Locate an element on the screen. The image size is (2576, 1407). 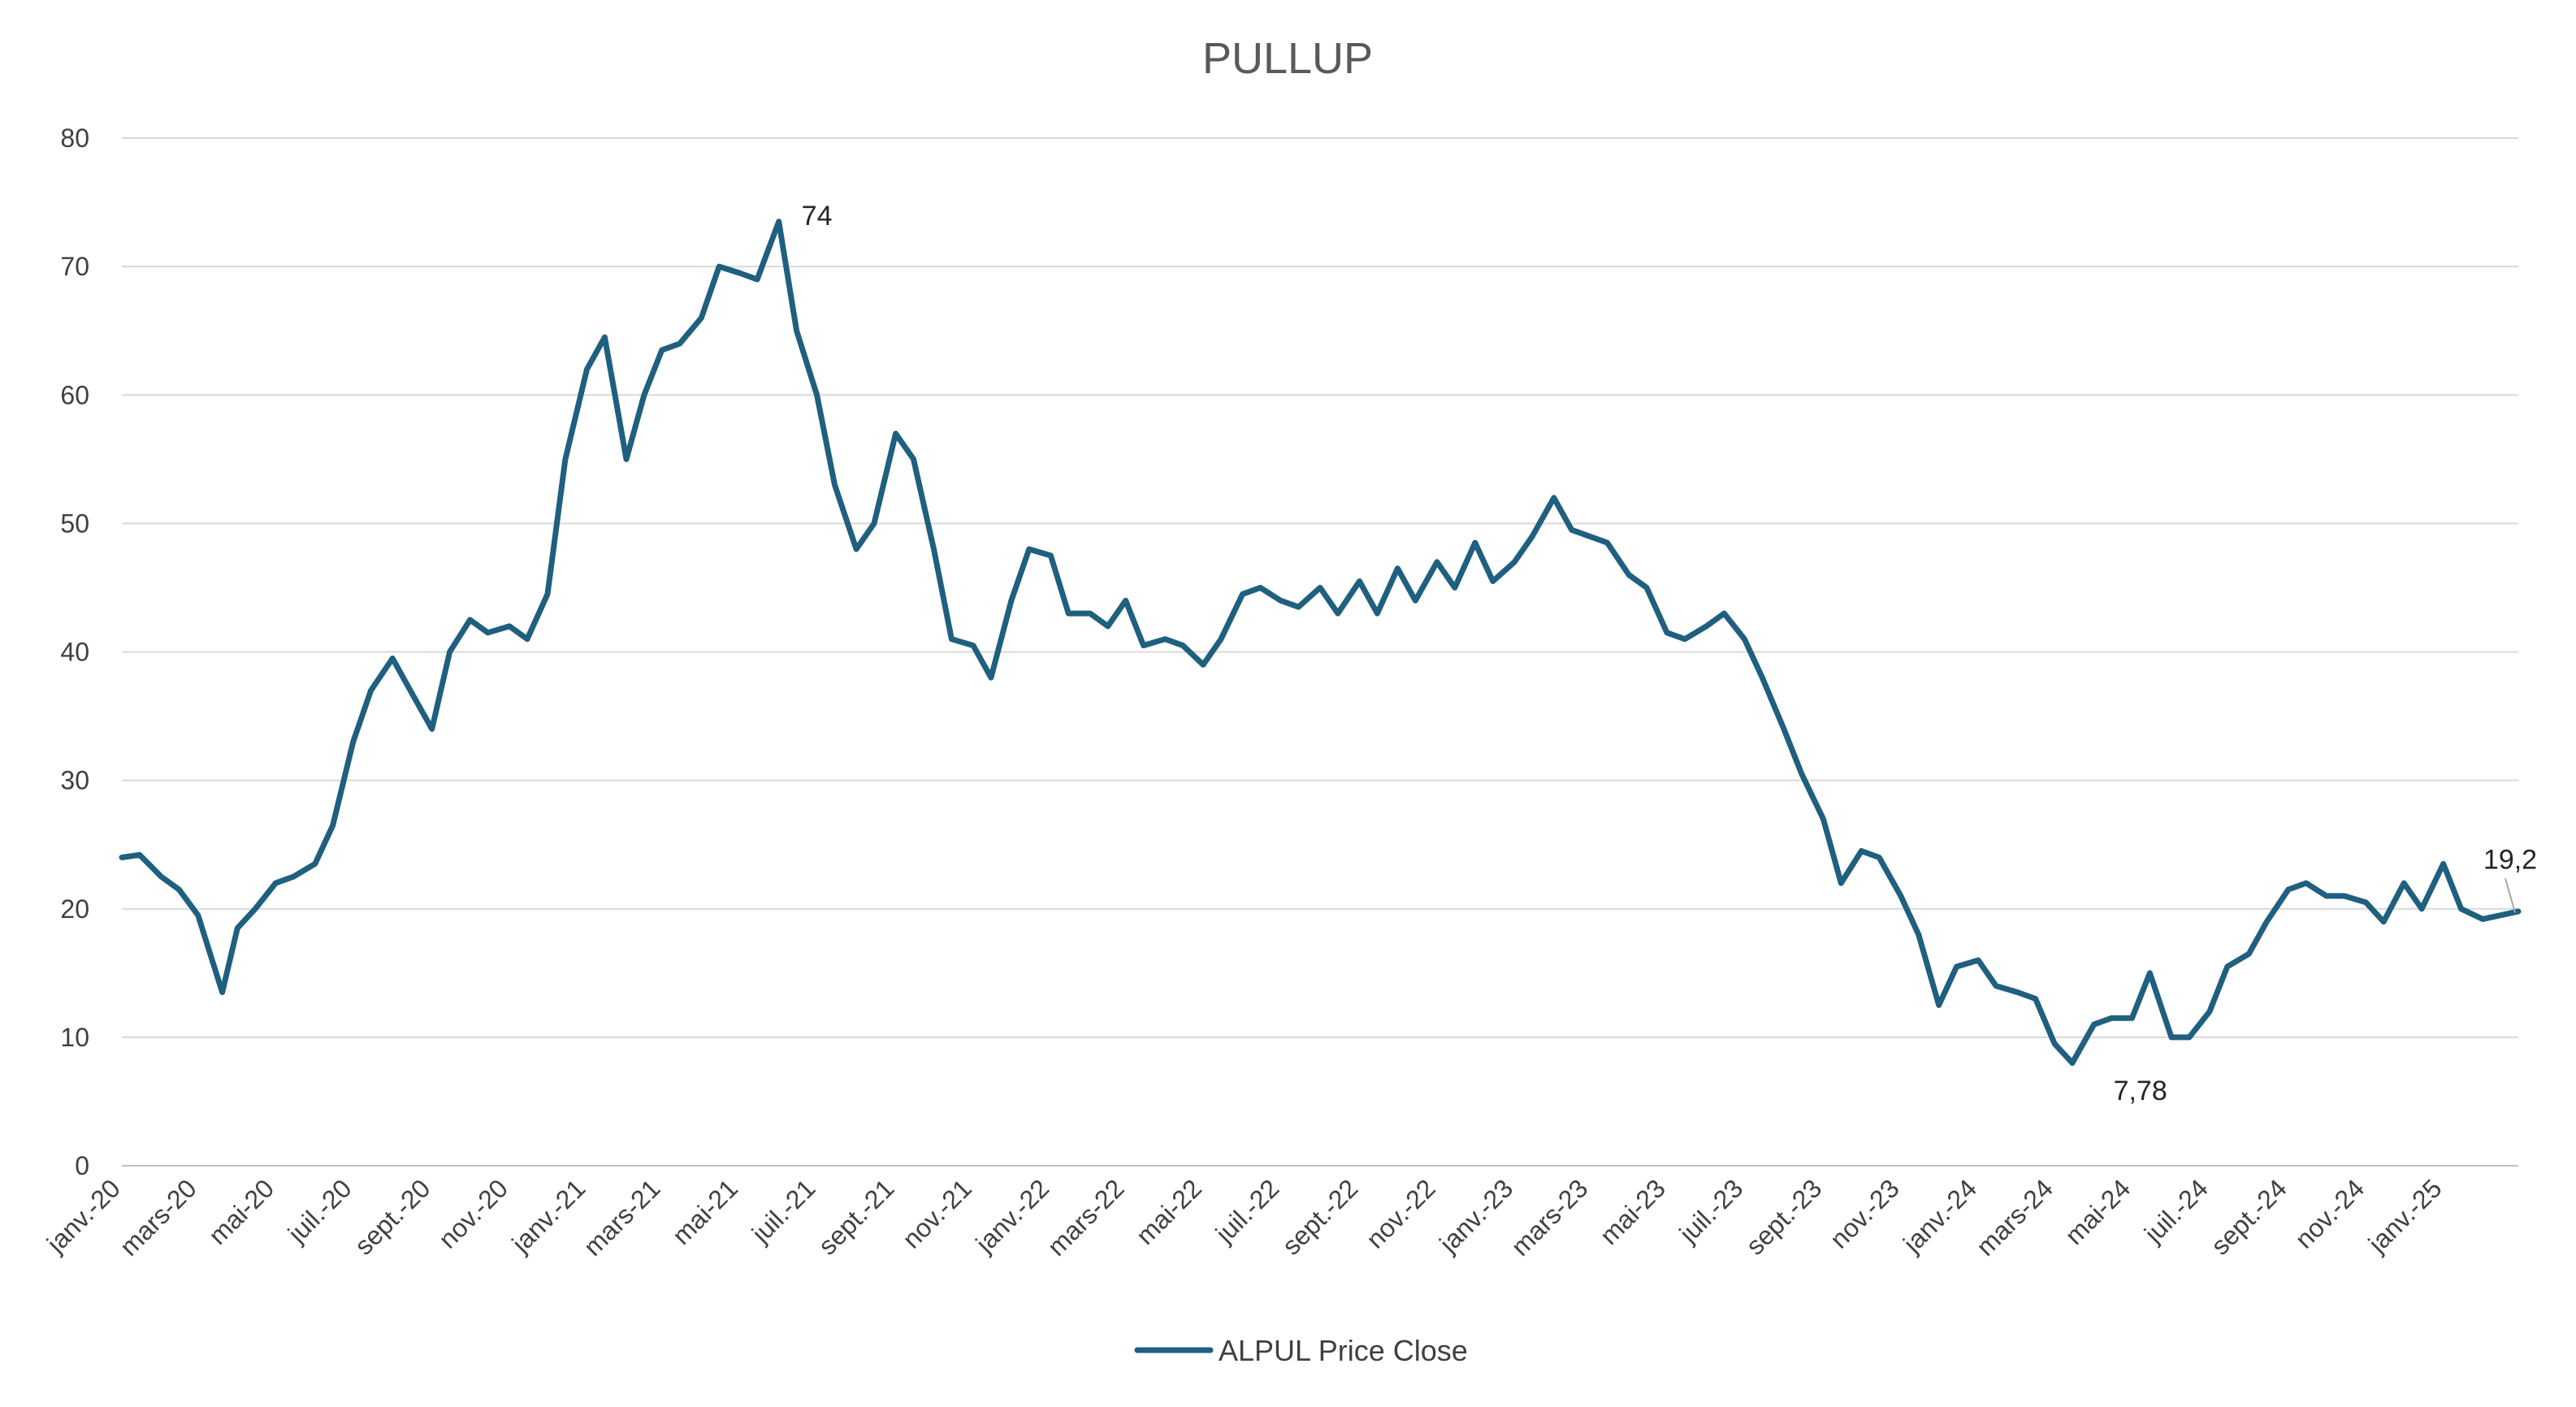
x-tick-label: janv.-25 is located at coordinates (2405, 1215).